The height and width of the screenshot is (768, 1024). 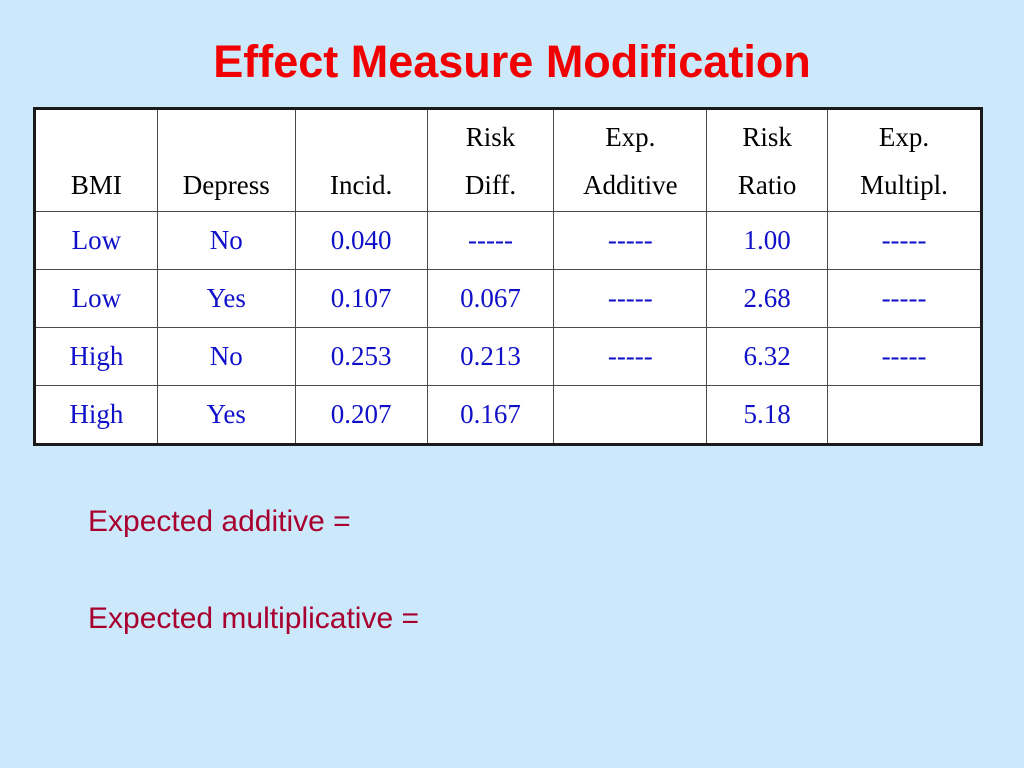 What do you see at coordinates (630, 137) in the screenshot?
I see `header-exp-additive-line1: Exp.` at bounding box center [630, 137].